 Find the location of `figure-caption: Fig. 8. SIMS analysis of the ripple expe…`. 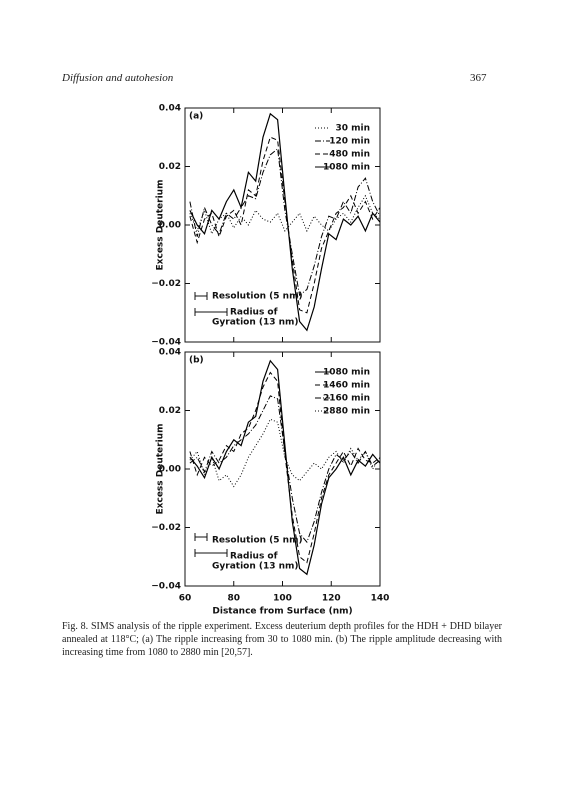

figure-caption: Fig. 8. SIMS analysis of the ripple expe… is located at coordinates (282, 639).